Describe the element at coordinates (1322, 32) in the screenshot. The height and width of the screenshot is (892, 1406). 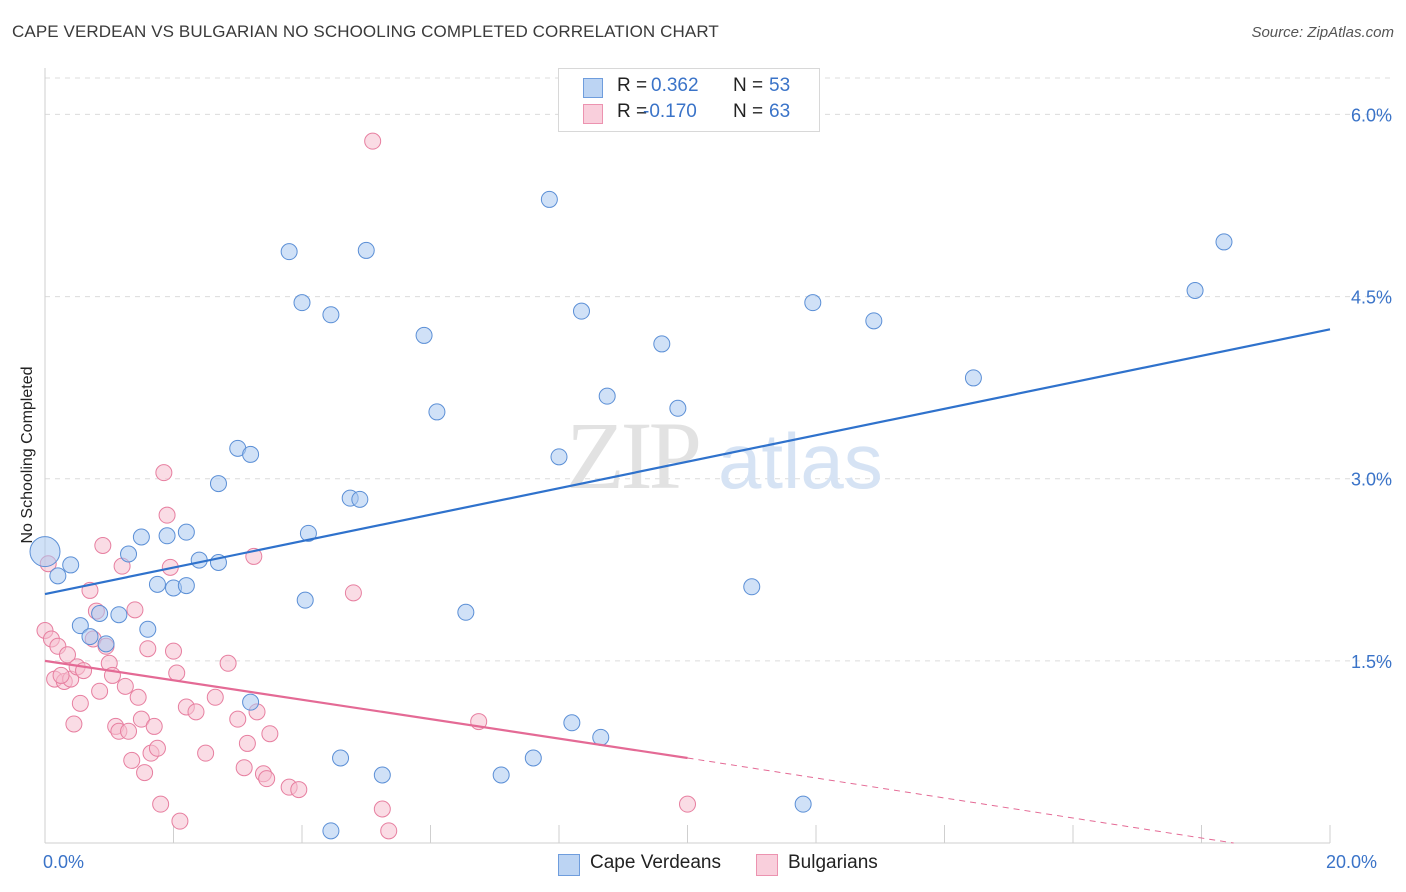
I see `source-label: Source: ZipAtlas.com` at that location.